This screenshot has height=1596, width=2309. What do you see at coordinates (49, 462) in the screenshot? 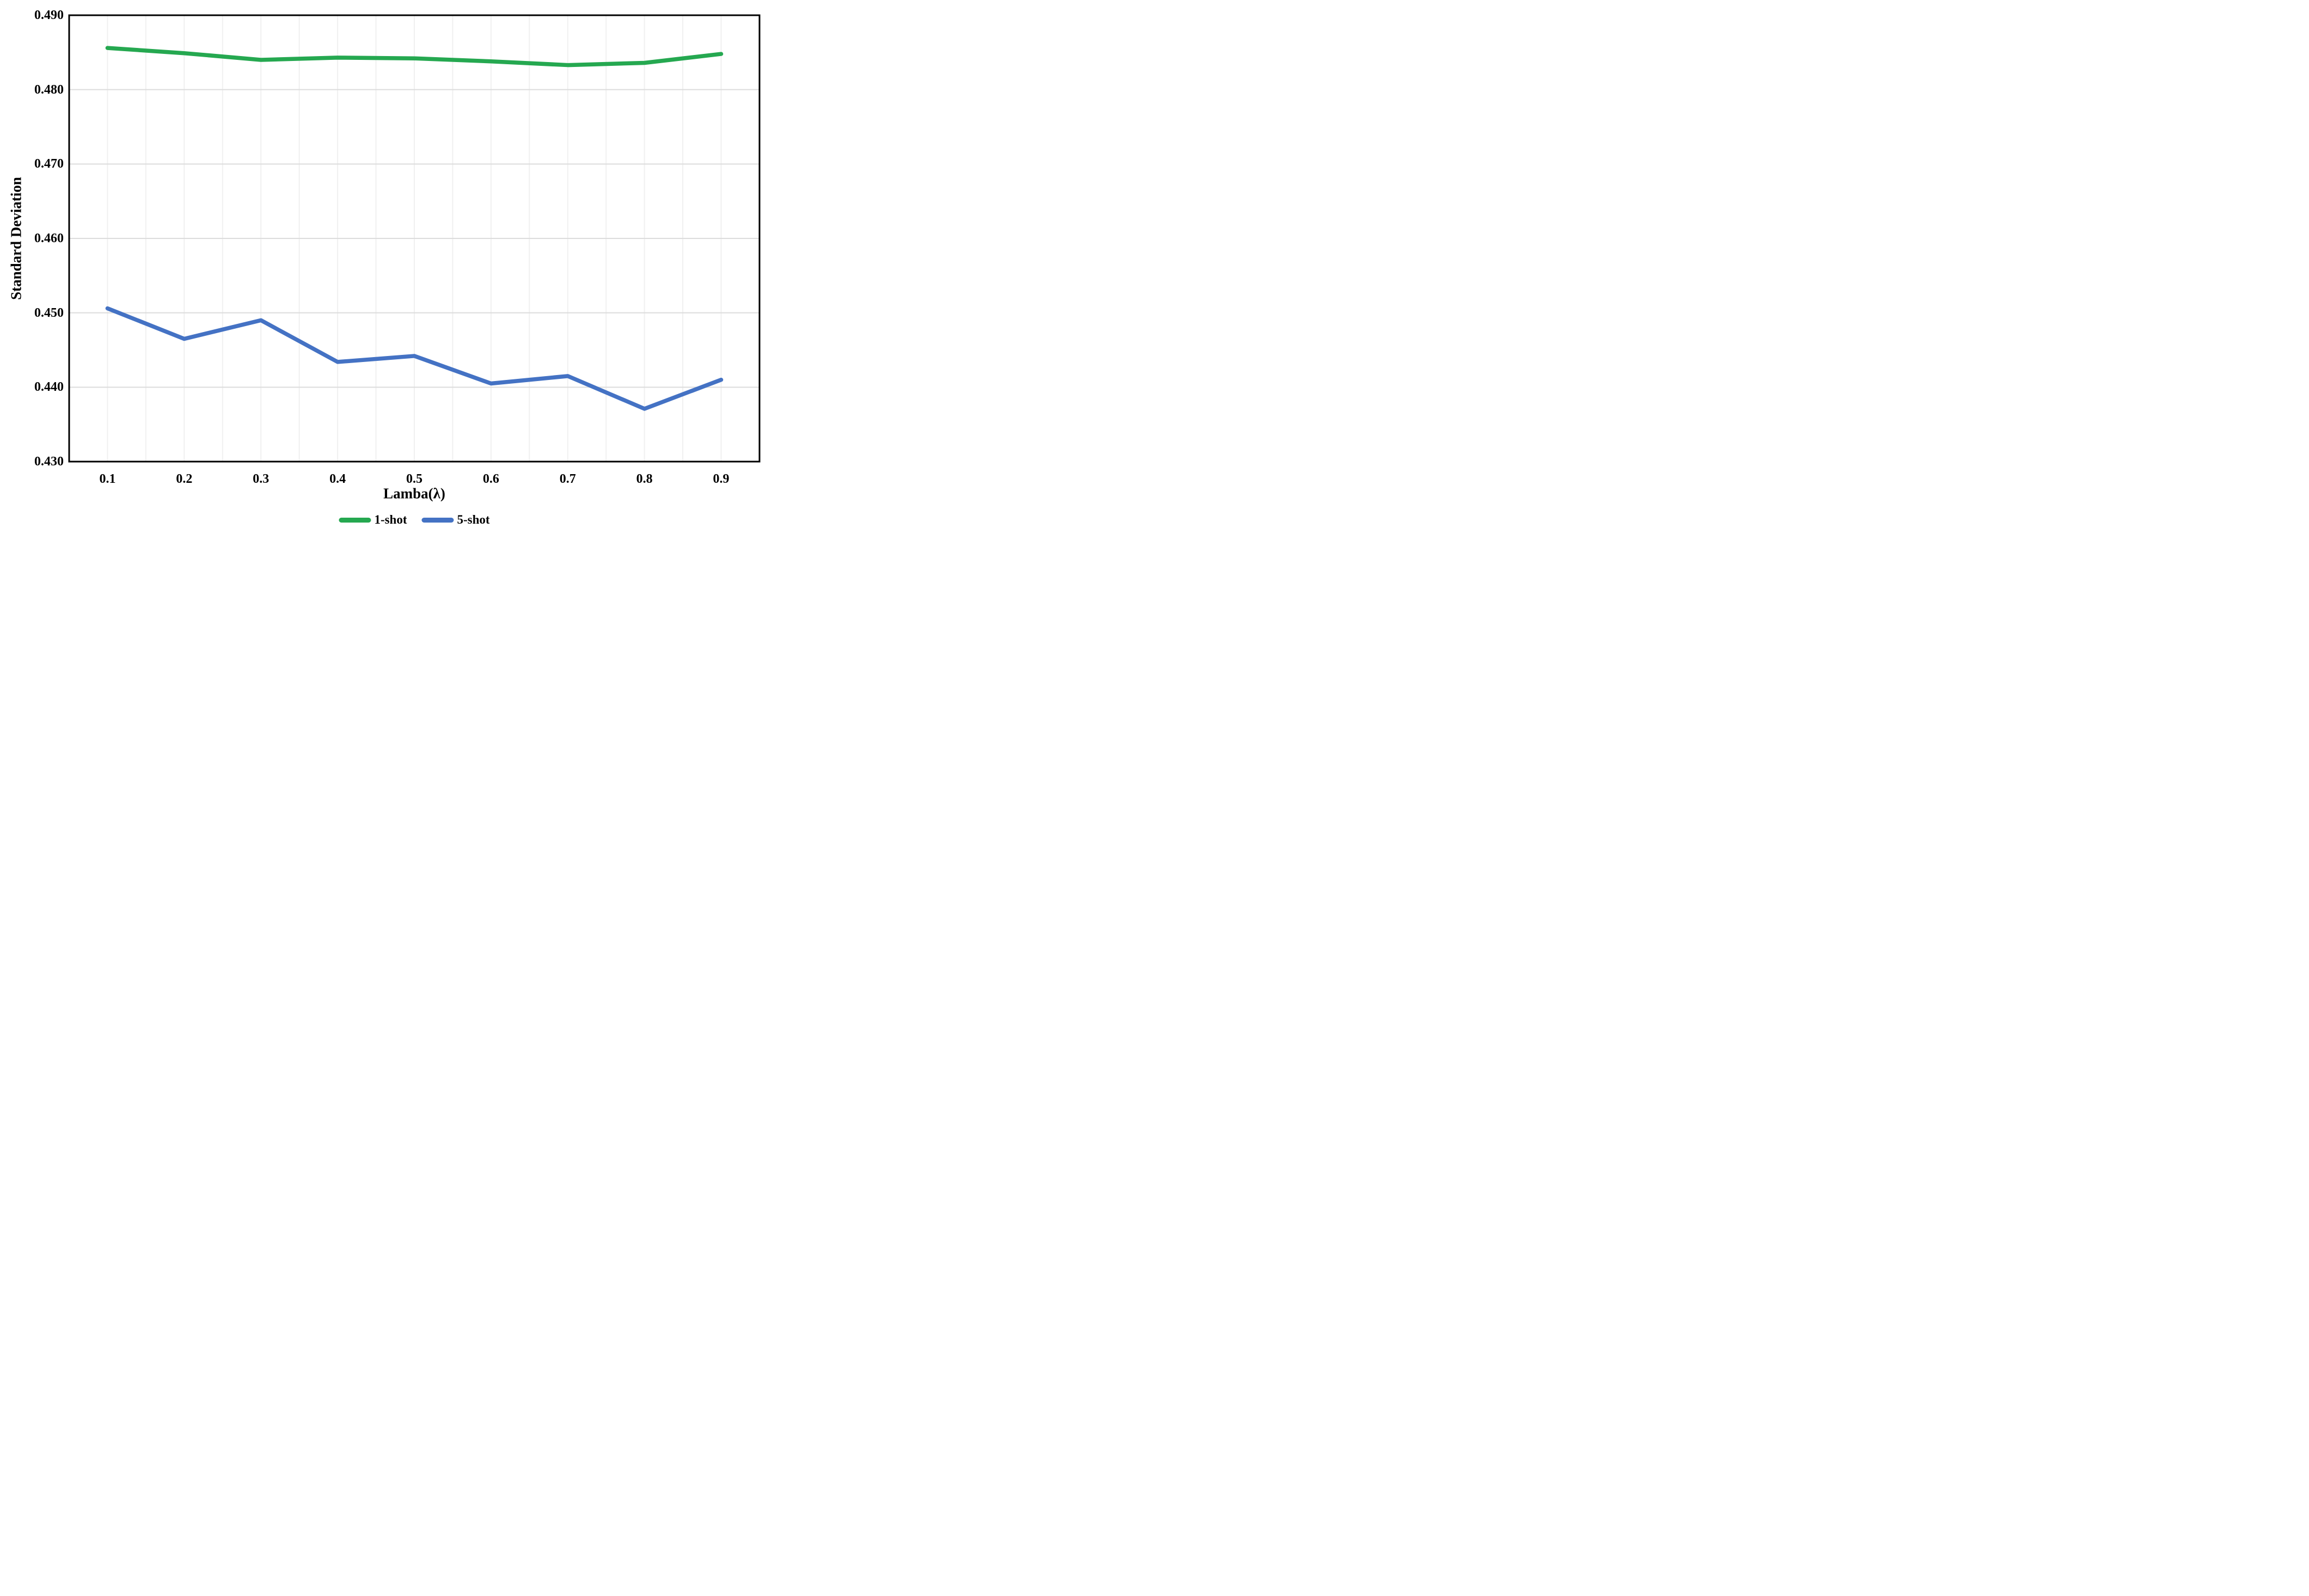
I see `y-axis-tick-label: 0.430` at bounding box center [49, 462].